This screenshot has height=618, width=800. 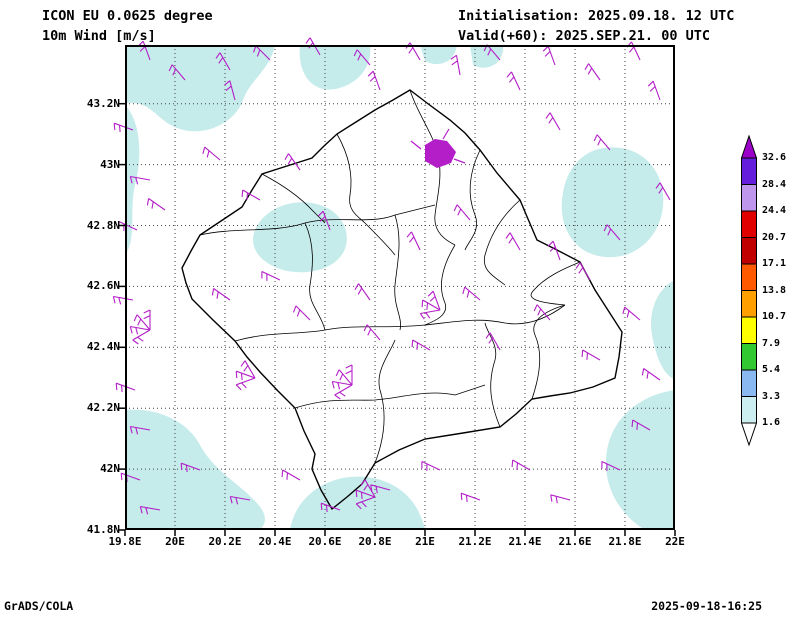 What do you see at coordinates (584, 36) in the screenshot?
I see `valid-time: Valid(+60): 2025.SEP.21. 00 UTC` at bounding box center [584, 36].